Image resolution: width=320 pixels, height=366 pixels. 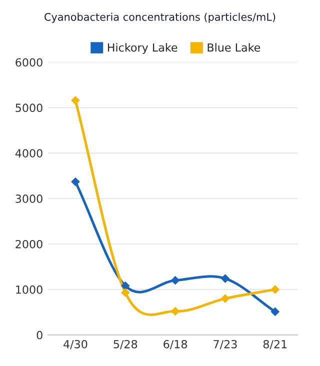 What do you see at coordinates (234, 47) in the screenshot?
I see `legend-label: Blue Lake` at bounding box center [234, 47].